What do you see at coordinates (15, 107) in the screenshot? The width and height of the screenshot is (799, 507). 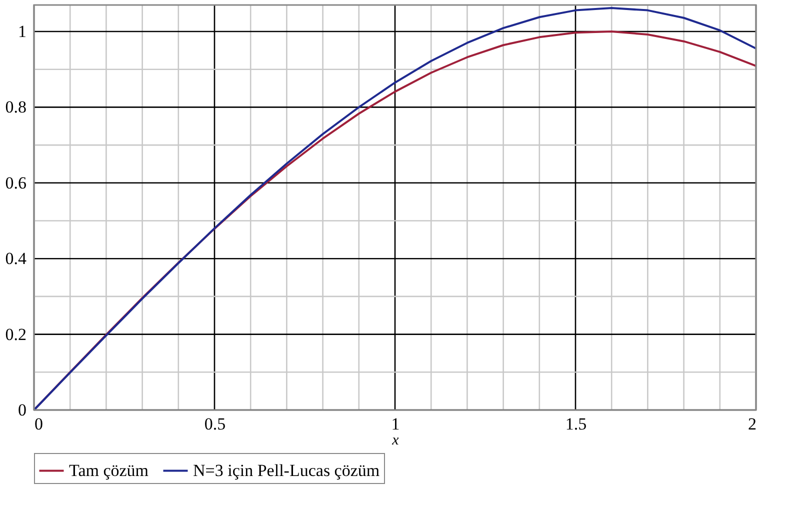 I see `y-tick-label: 0.8` at bounding box center [15, 107].